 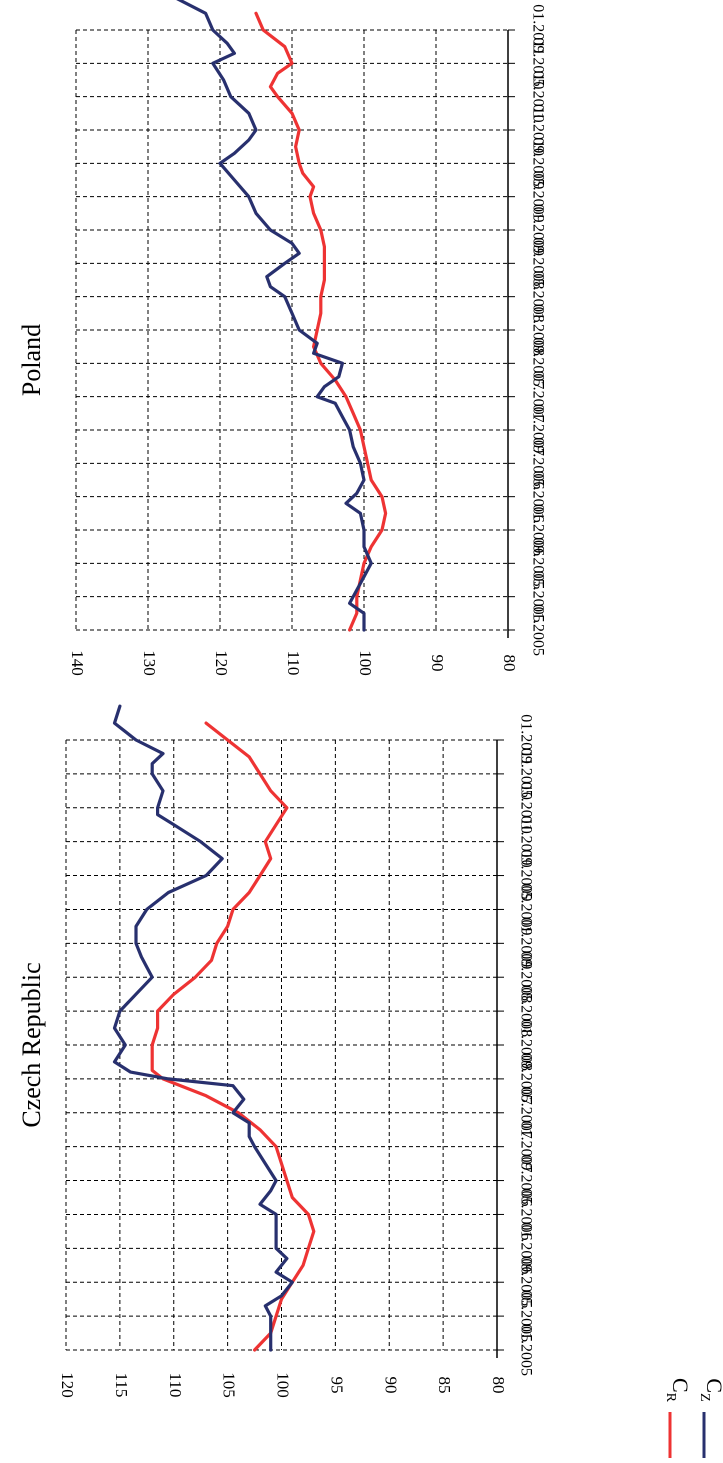 I want to click on legend-label: CZ, so click(x=710, y=1389).